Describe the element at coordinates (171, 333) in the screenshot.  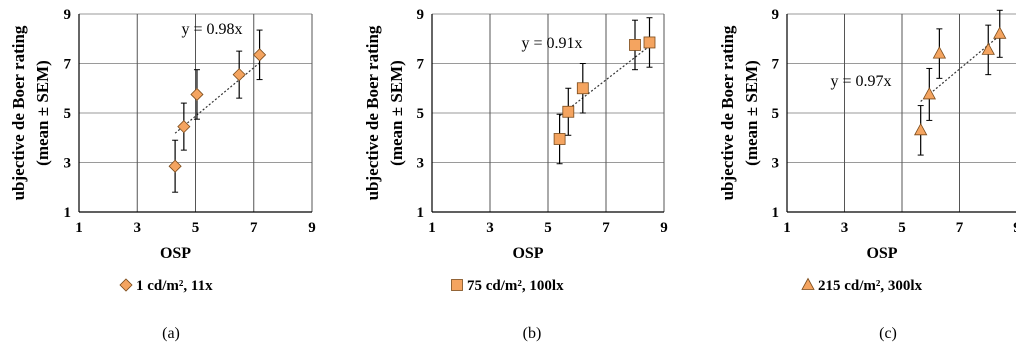
I see `panel-label: (a)` at that location.